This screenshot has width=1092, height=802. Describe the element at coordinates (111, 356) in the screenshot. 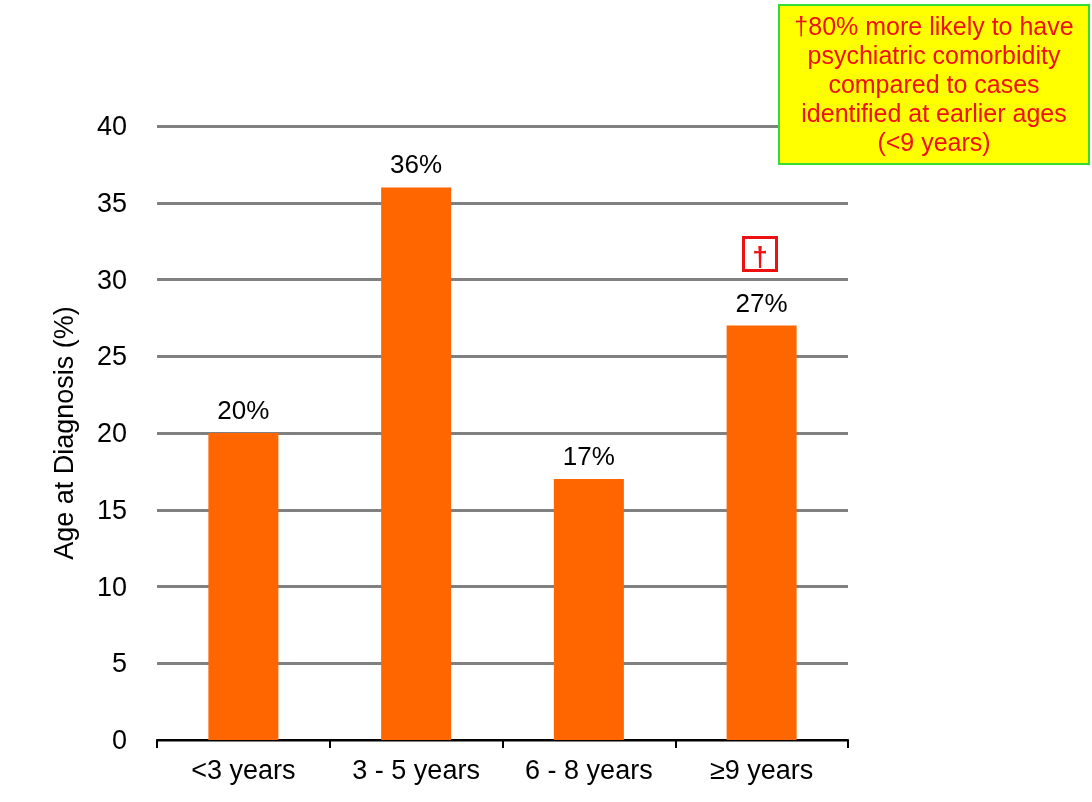

I see `y-tick-label: 25` at that location.